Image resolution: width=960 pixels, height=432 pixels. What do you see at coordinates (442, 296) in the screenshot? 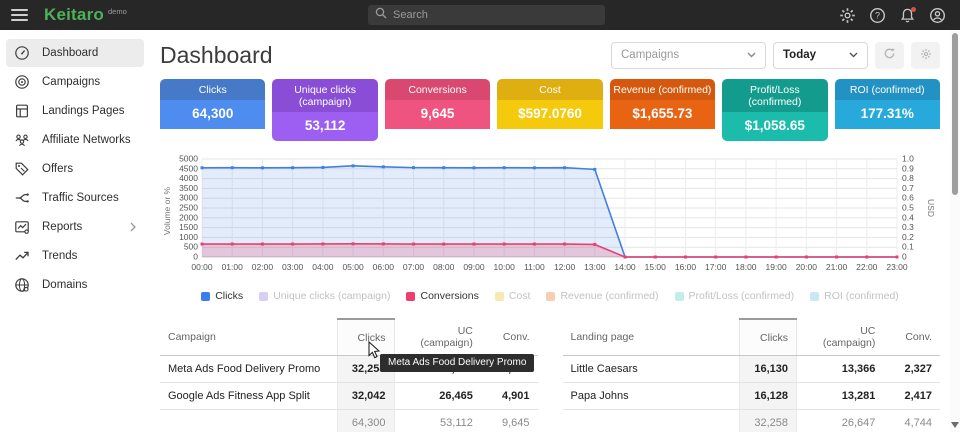
I see `legend-item-conversions: Conversions` at bounding box center [442, 296].